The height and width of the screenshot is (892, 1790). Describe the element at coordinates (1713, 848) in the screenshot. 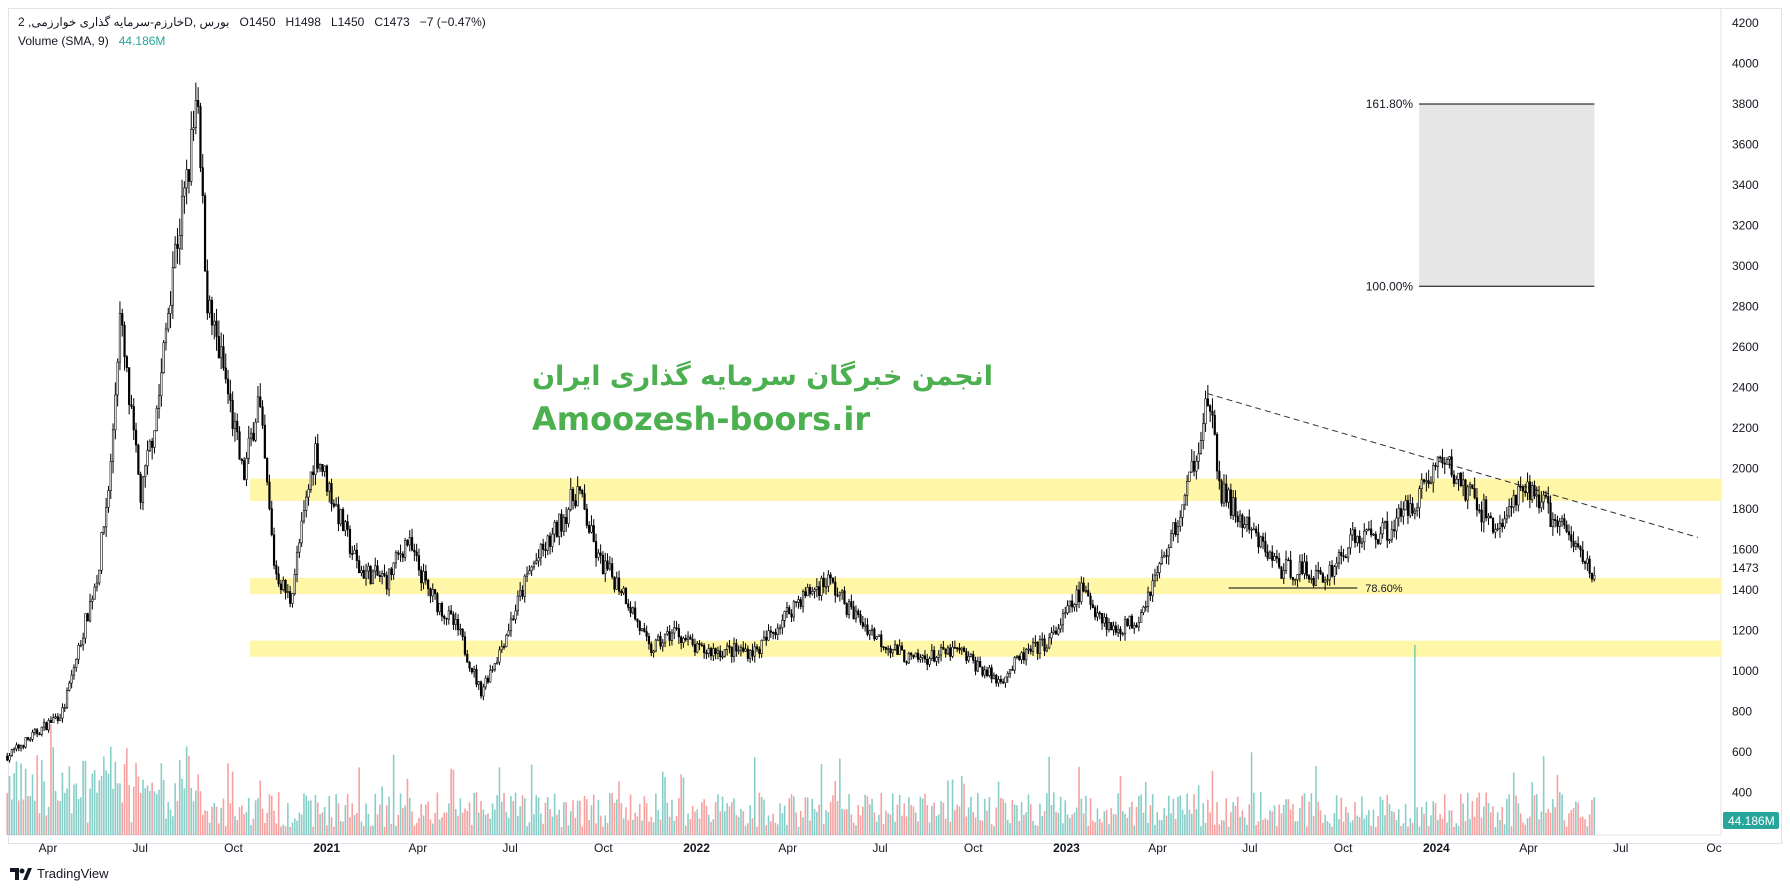

I see `time-tick-label: Oc` at that location.